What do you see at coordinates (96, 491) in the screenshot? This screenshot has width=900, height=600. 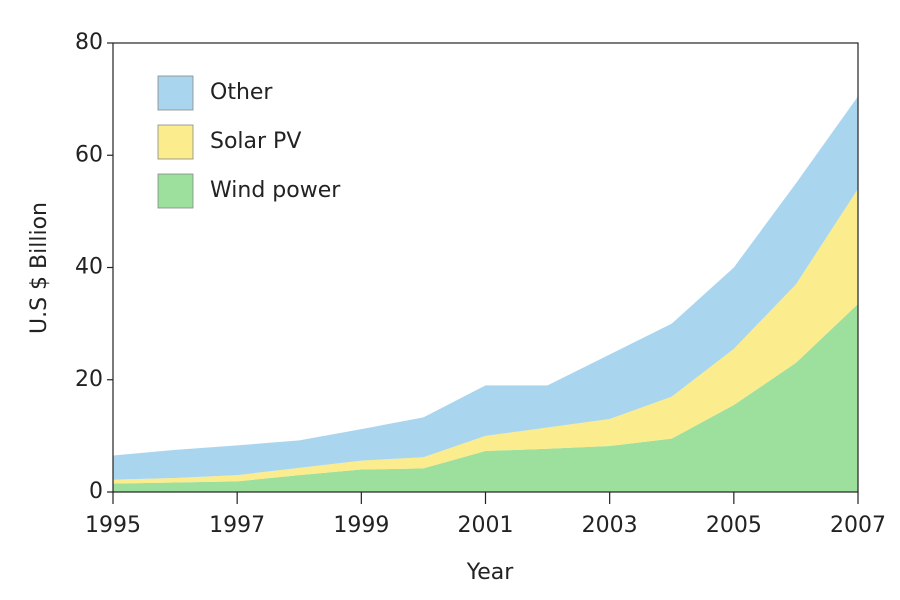 I see `y-tick-label: 0` at bounding box center [96, 491].